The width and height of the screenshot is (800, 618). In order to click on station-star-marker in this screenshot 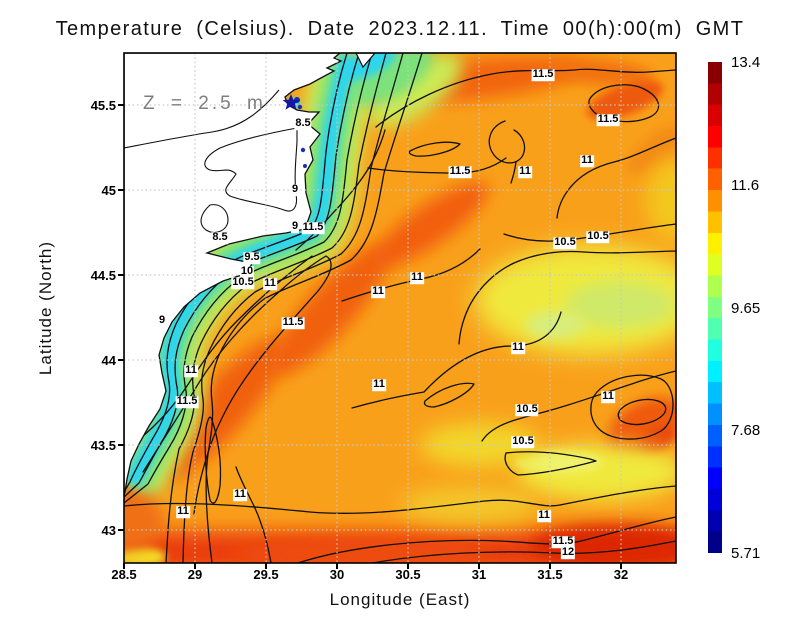, I will do `click(291, 102)`.